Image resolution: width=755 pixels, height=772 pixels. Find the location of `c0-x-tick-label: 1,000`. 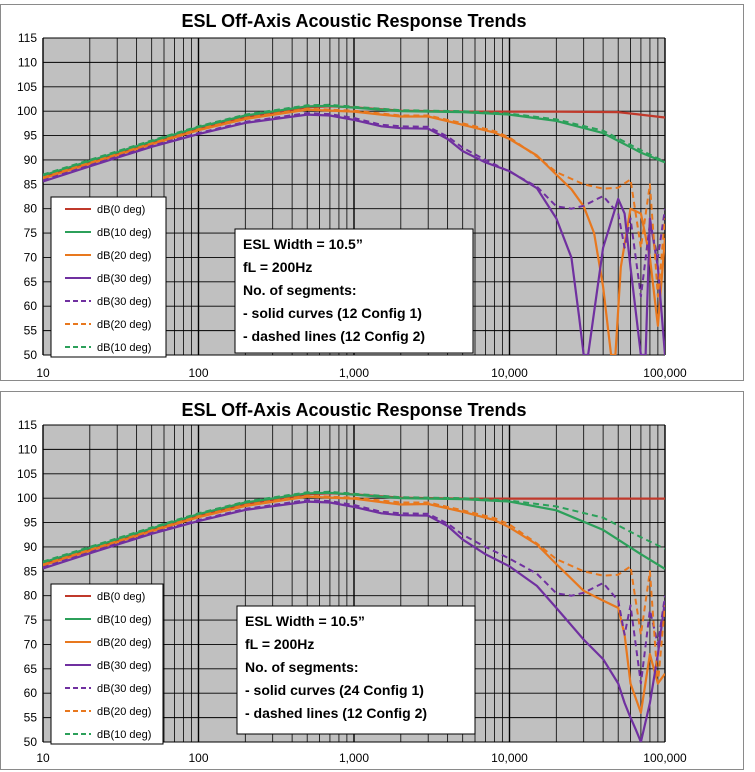

c0-x-tick-label: 1,000 is located at coordinates (354, 373).